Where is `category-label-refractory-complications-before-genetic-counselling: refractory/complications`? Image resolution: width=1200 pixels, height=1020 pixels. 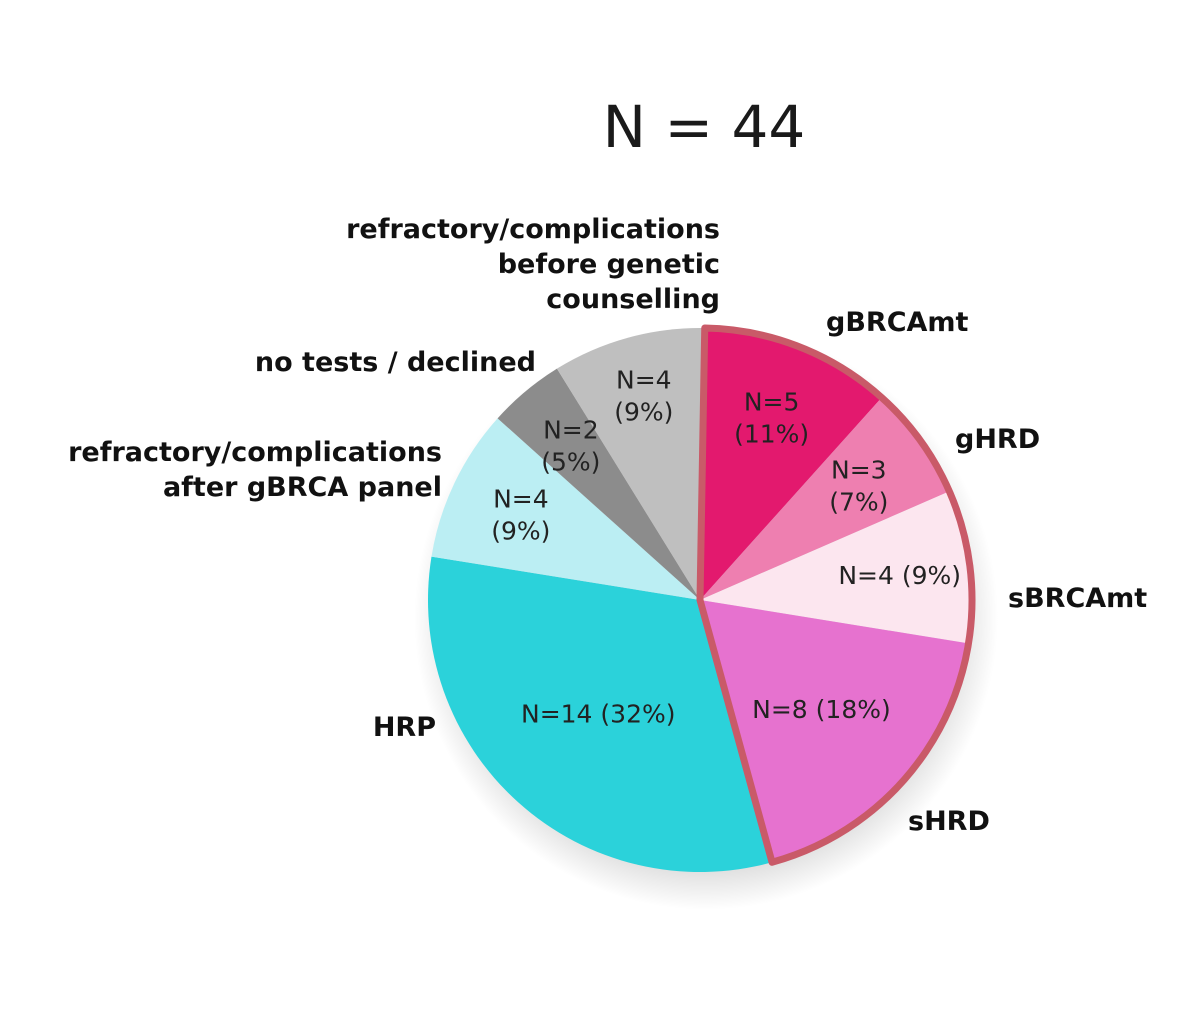 category-label-refractory-complications-before-genetic-counselling: refractory/complications is located at coordinates (533, 229).